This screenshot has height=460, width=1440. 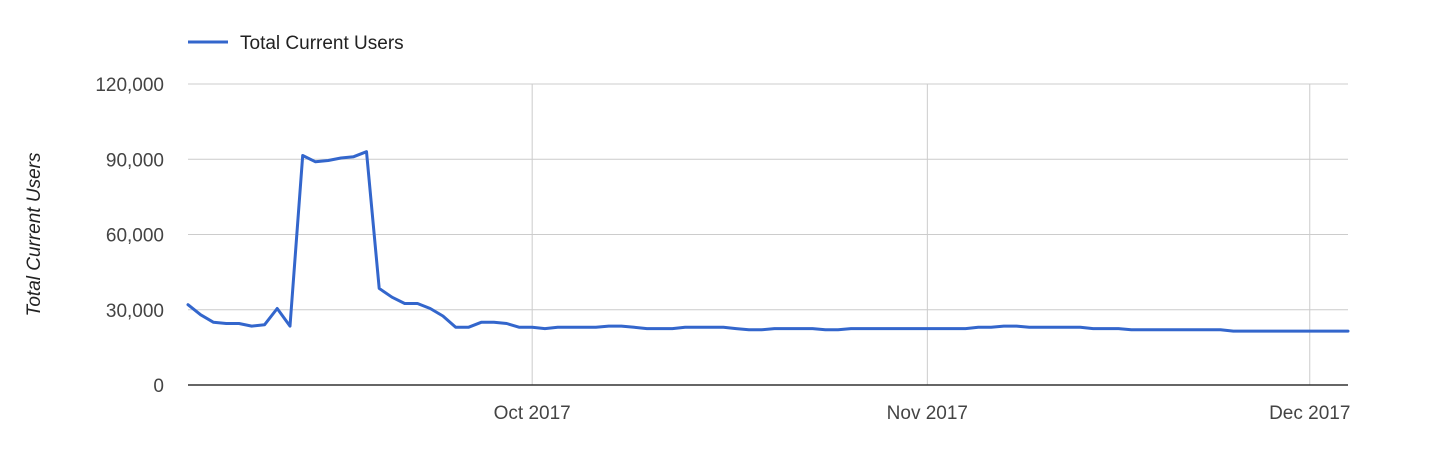 What do you see at coordinates (922, 413) in the screenshot?
I see `x-axis: Oct 2017 Nov 2017 Dec 2017` at bounding box center [922, 413].